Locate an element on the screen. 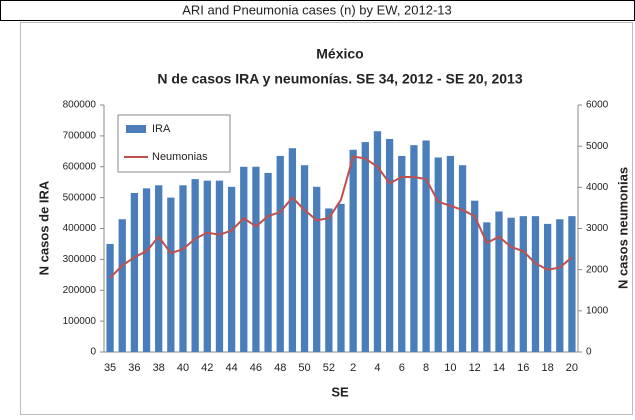 The height and width of the screenshot is (420, 635). legend-label: Neumonias is located at coordinates (180, 157).